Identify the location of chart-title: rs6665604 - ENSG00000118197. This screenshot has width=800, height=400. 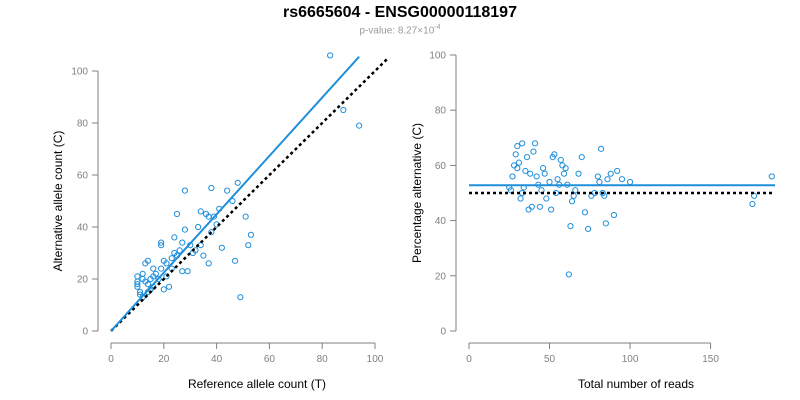
(400, 12).